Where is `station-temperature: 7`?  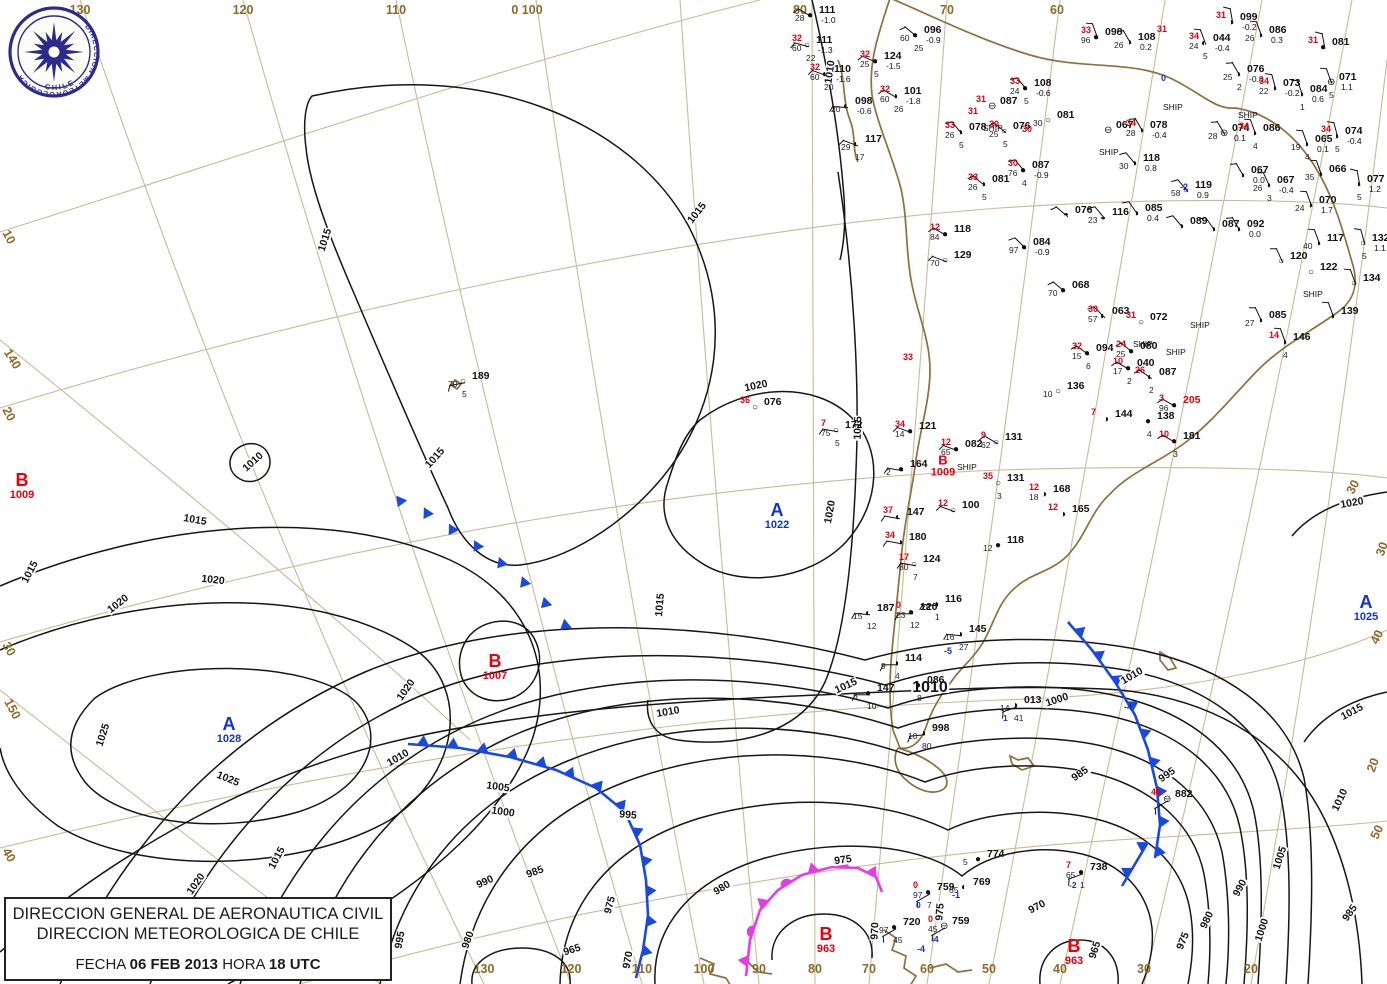 station-temperature: 7 is located at coordinates (824, 423).